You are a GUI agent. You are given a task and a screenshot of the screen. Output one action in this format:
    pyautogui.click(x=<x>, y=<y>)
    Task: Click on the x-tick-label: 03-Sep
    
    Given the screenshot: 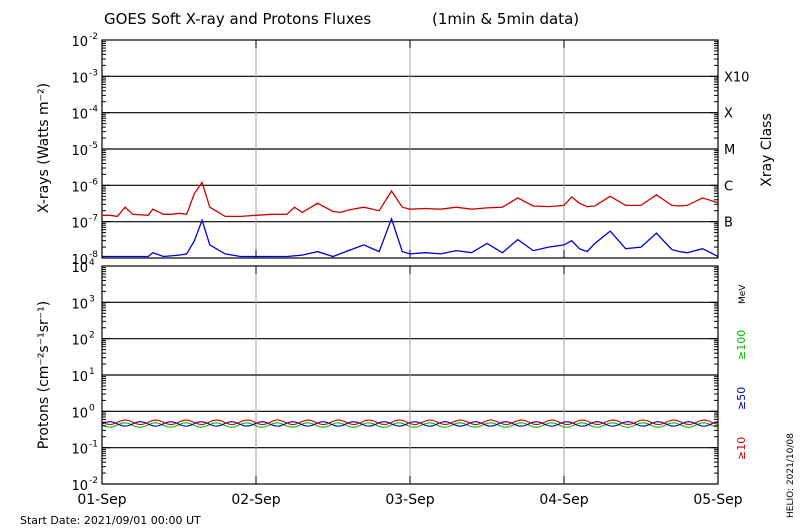 What is the action you would take?
    pyautogui.click(x=409, y=500)
    